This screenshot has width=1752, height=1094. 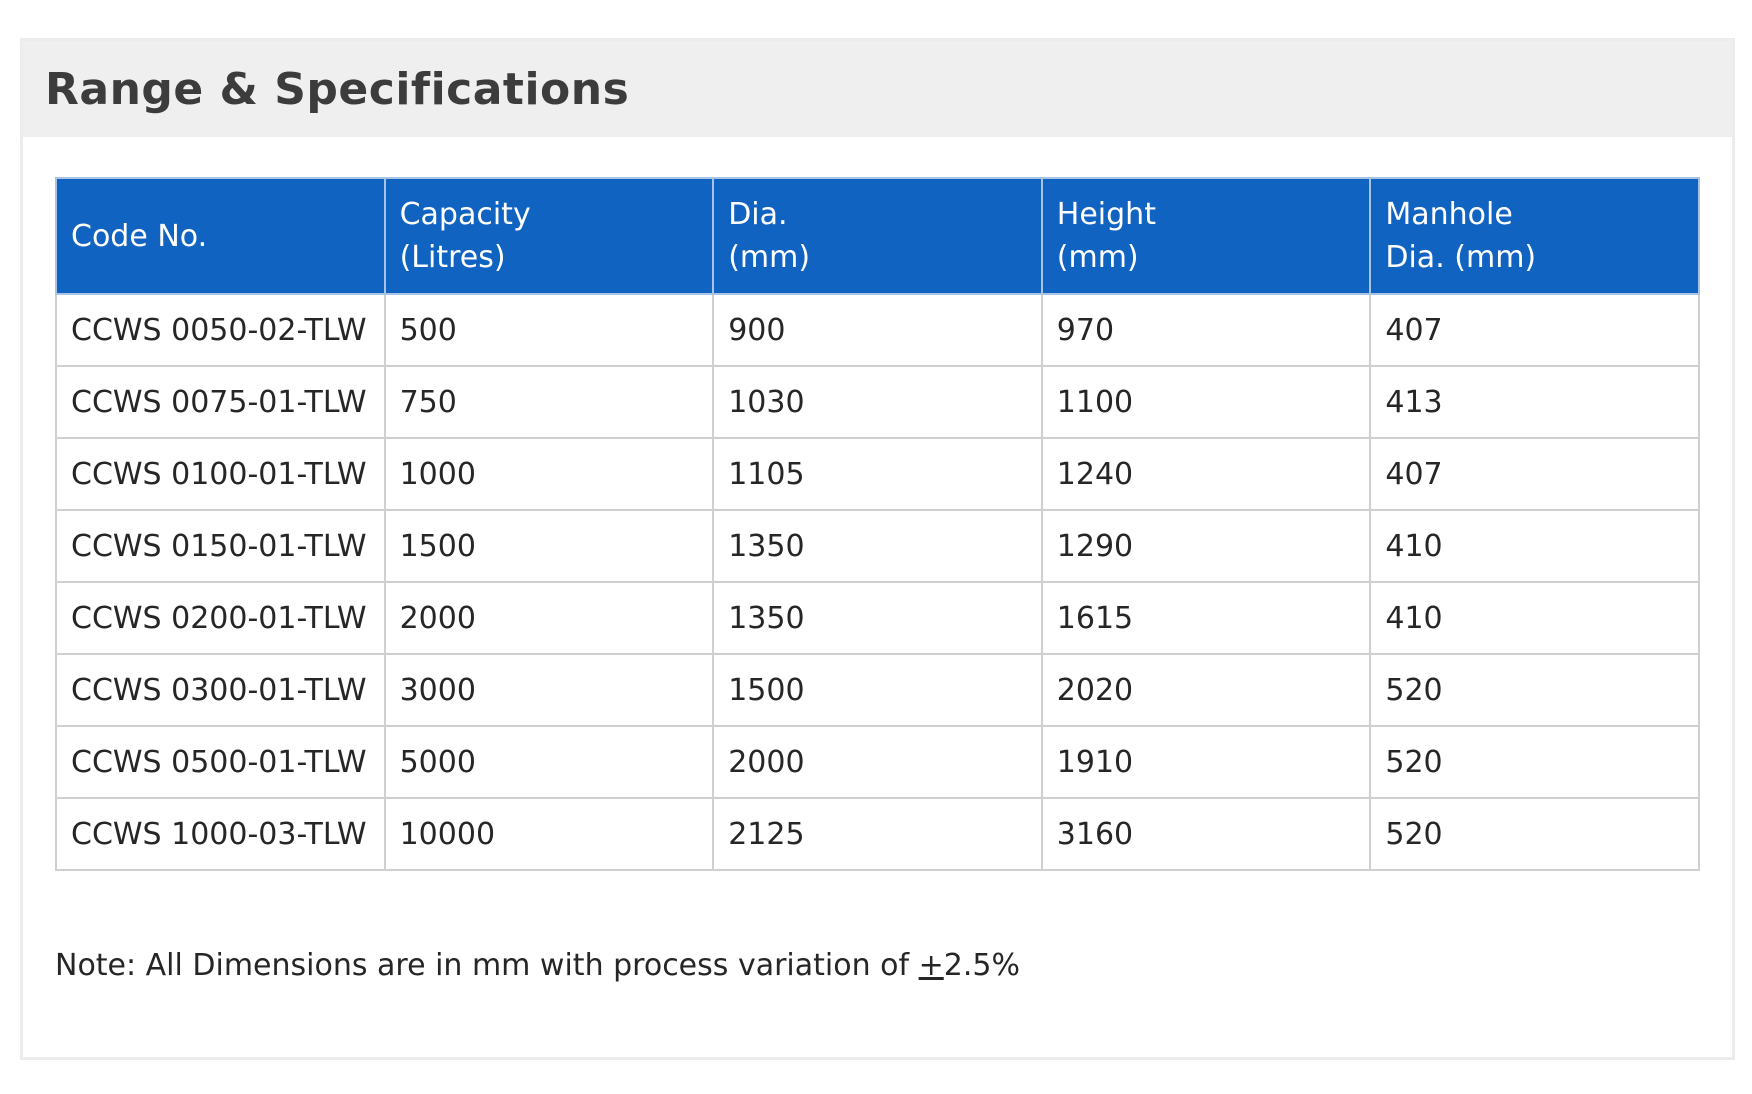 I want to click on column-header-line1: Code No., so click(x=139, y=236).